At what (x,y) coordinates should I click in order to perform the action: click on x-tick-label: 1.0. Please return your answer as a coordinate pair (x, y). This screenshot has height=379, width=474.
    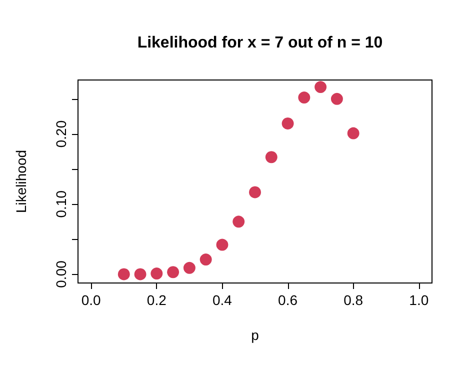
    Looking at the image, I should click on (419, 300).